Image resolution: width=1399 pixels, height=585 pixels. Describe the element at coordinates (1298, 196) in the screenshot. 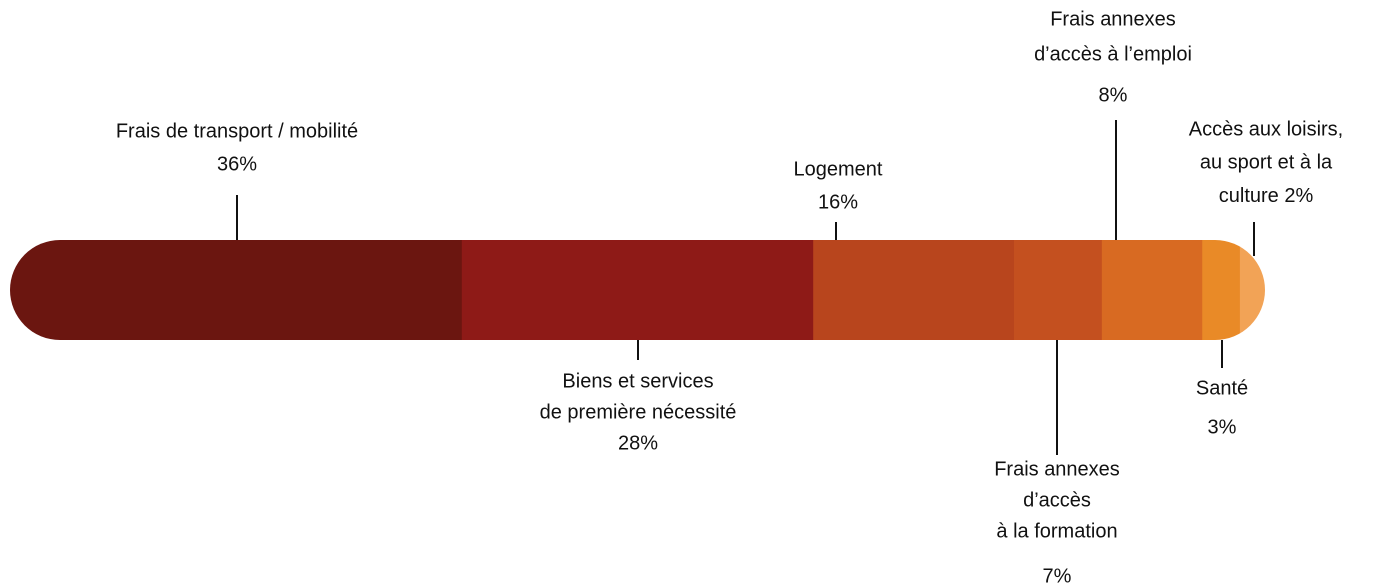

I see `value-label: 2%` at that location.